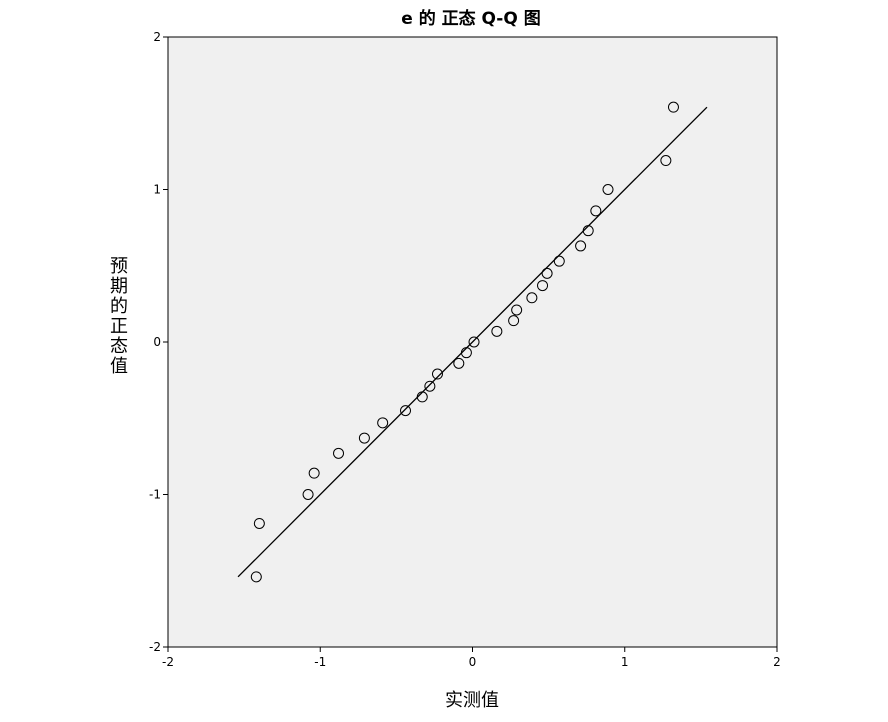 The height and width of the screenshot is (722, 888). What do you see at coordinates (625, 662) in the screenshot?
I see `x-tick-label: 1` at bounding box center [625, 662].